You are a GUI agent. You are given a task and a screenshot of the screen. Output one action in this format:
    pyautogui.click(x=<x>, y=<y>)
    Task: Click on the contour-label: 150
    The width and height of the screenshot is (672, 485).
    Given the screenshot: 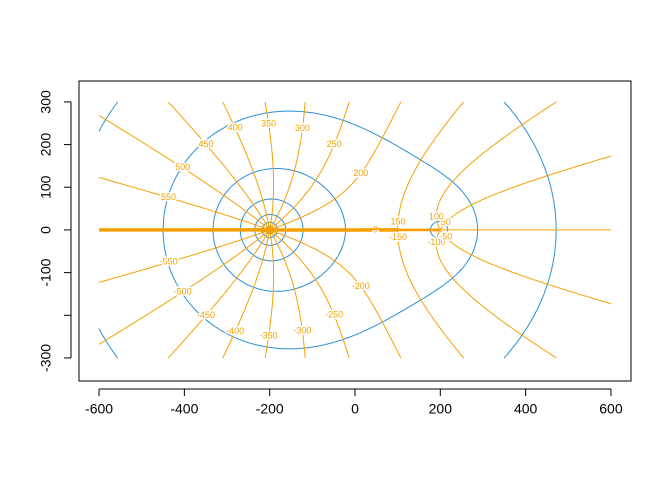 What is the action you would take?
    pyautogui.click(x=397, y=222)
    